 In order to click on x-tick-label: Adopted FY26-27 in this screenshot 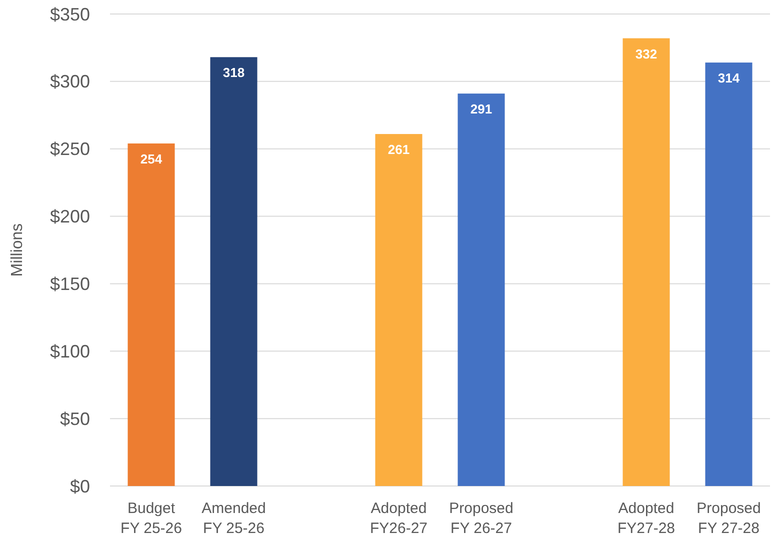, I will do `click(399, 518)`.